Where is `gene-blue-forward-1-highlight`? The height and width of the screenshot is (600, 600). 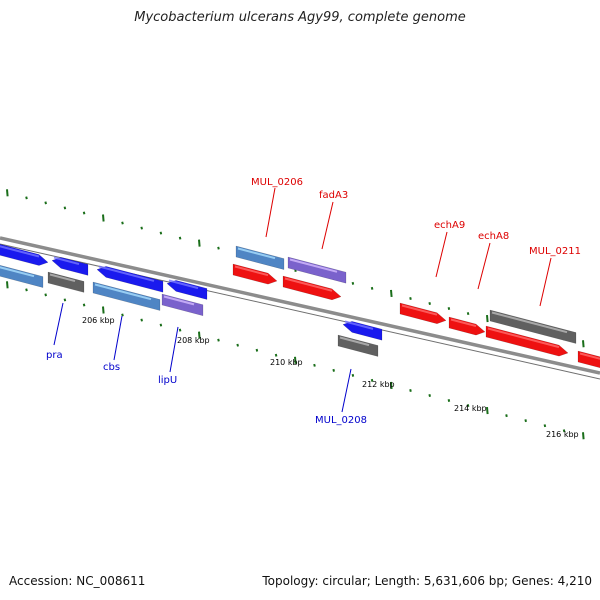 gene-blue-forward-1-highlight is located at coordinates (20, 251).